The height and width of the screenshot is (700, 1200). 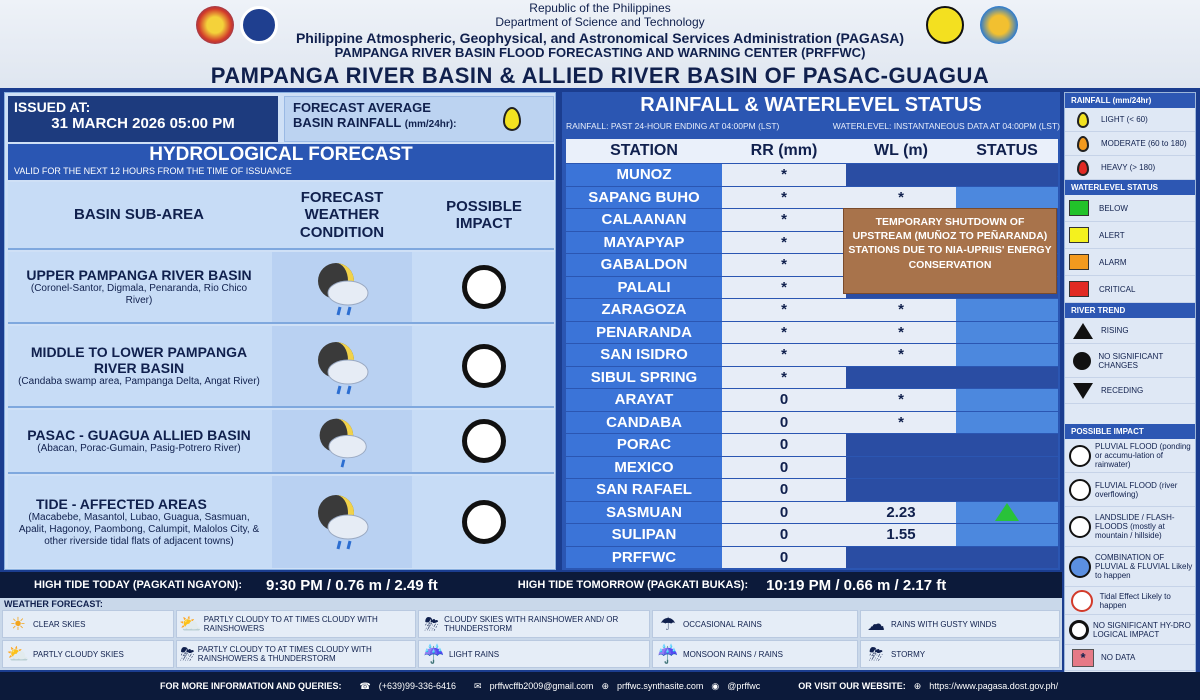 I want to click on legend-wl-head: WATERLEVEL STATUS, so click(x=1130, y=187).